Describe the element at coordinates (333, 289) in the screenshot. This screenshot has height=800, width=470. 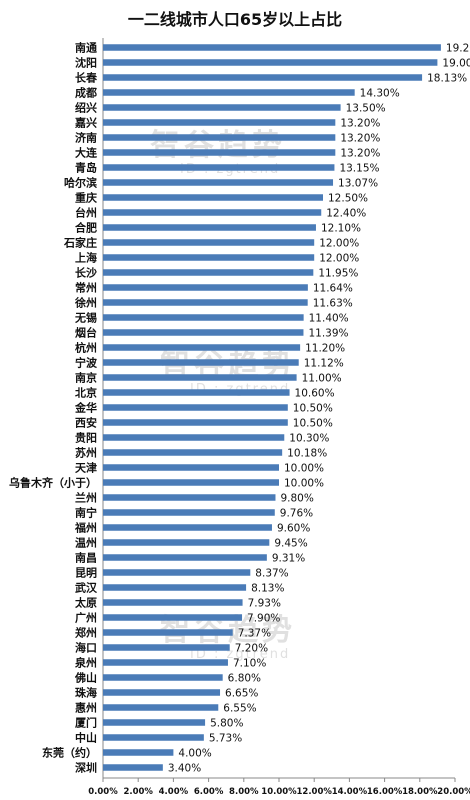
I see `value-label: 11.64%` at that location.